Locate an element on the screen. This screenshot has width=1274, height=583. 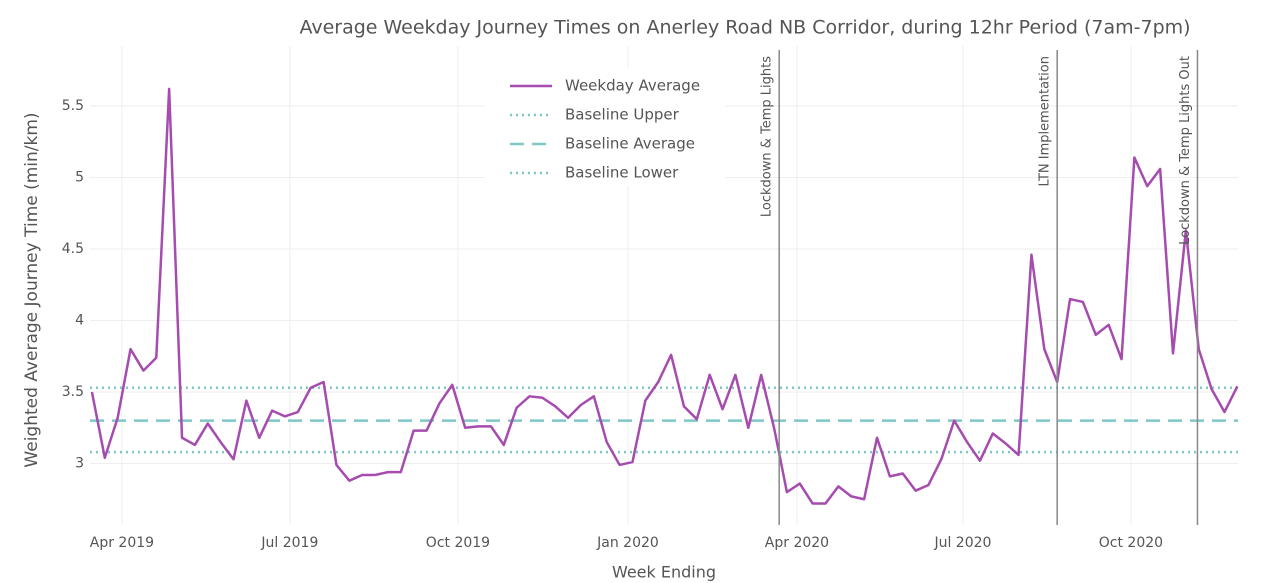
legend-label: Baseline Lower is located at coordinates (622, 173).